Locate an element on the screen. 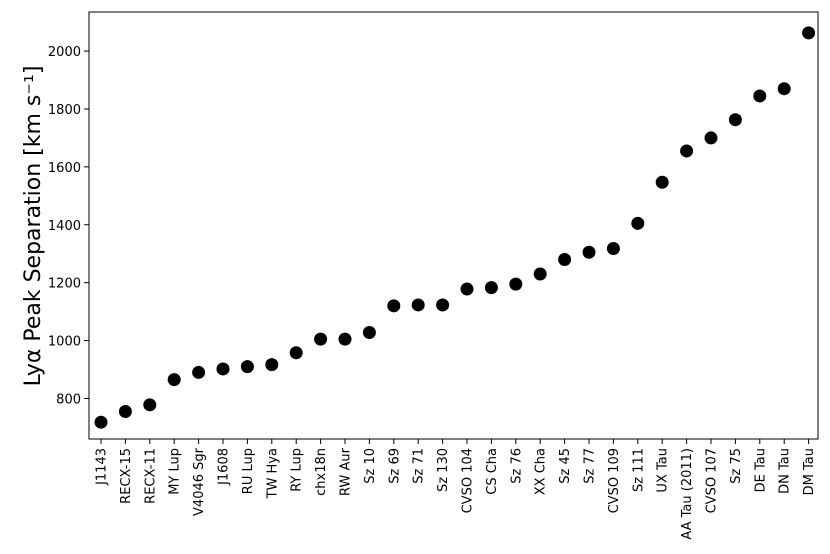  x-tick-label: RECX-15 is located at coordinates (126, 476).